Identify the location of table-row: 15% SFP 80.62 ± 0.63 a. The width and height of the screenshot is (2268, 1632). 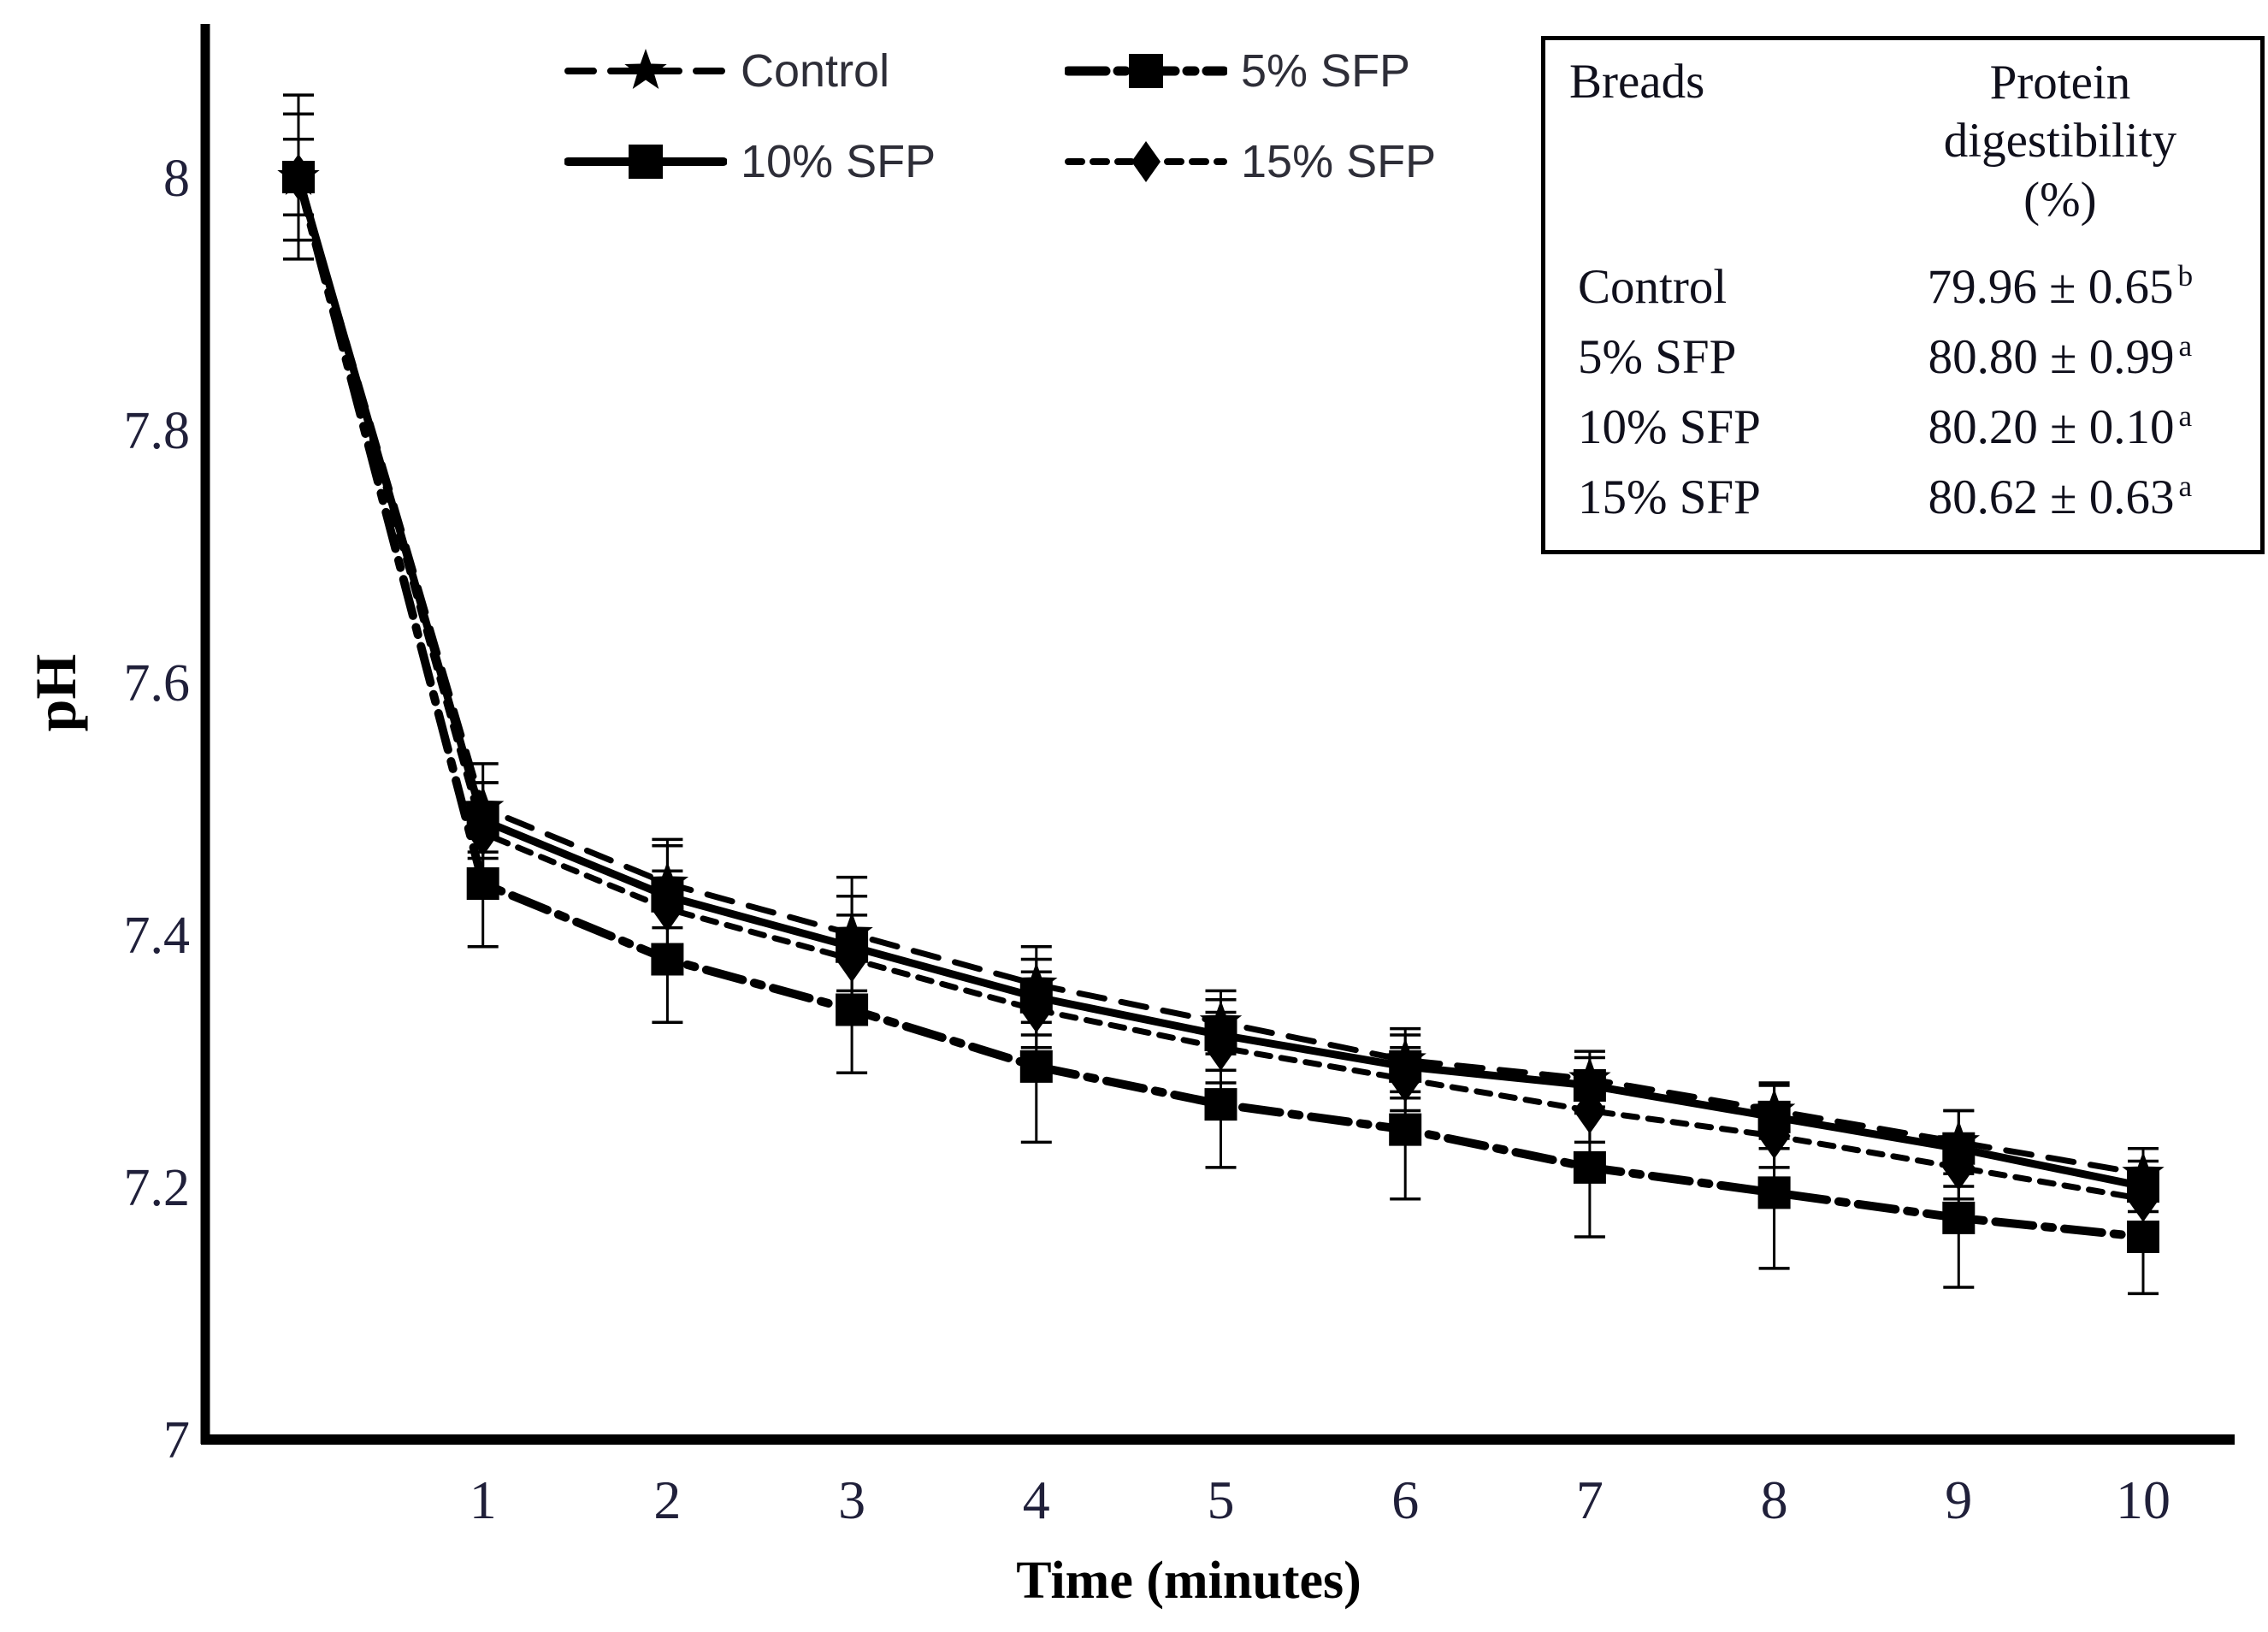
(1902, 497).